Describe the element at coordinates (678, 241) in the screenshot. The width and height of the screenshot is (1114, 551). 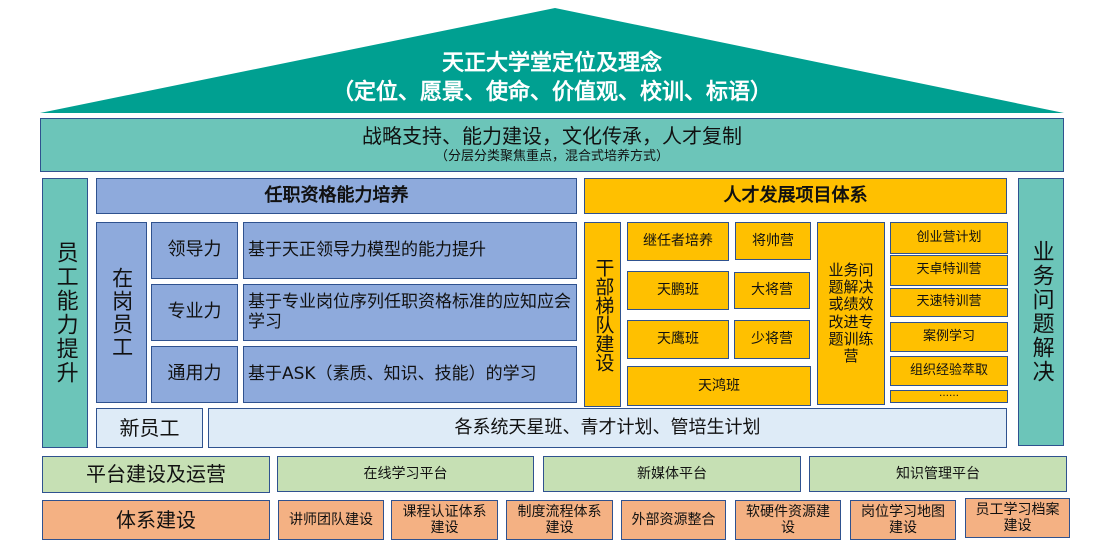
I see `program: 继任者培养` at that location.